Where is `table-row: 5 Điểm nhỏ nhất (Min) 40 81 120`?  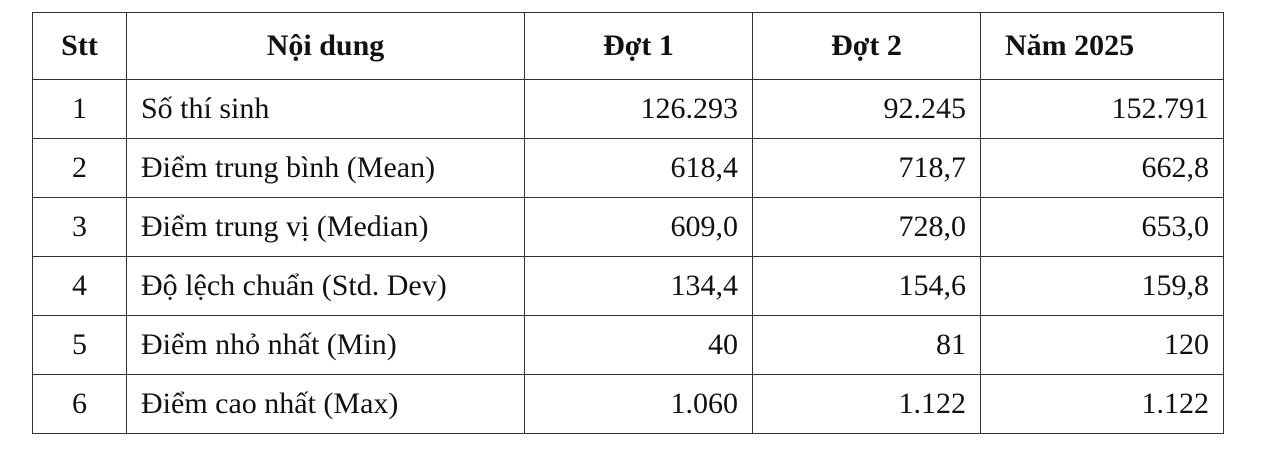 table-row: 5 Điểm nhỏ nhất (Min) 40 81 120 is located at coordinates (628, 345).